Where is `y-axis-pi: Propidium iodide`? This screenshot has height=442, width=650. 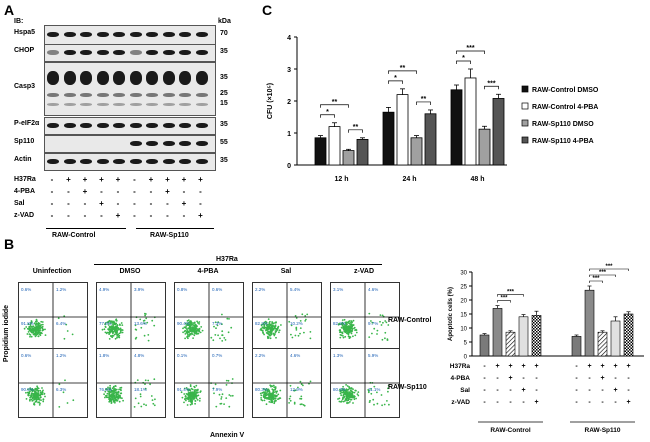 y-axis-pi: Propidium iodide is located at coordinates (7, 333).